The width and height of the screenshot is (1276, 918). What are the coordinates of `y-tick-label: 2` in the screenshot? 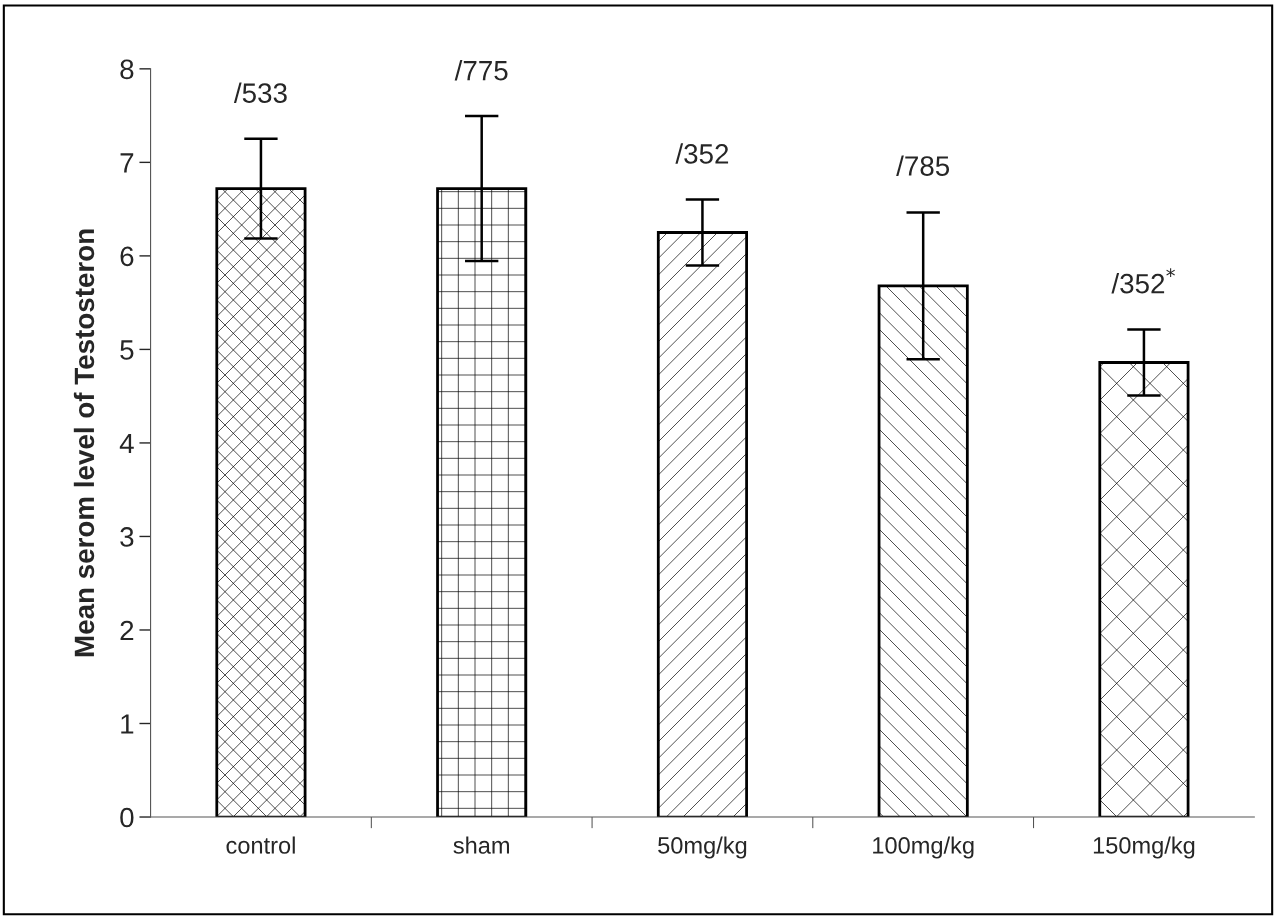 It's located at (127, 630).